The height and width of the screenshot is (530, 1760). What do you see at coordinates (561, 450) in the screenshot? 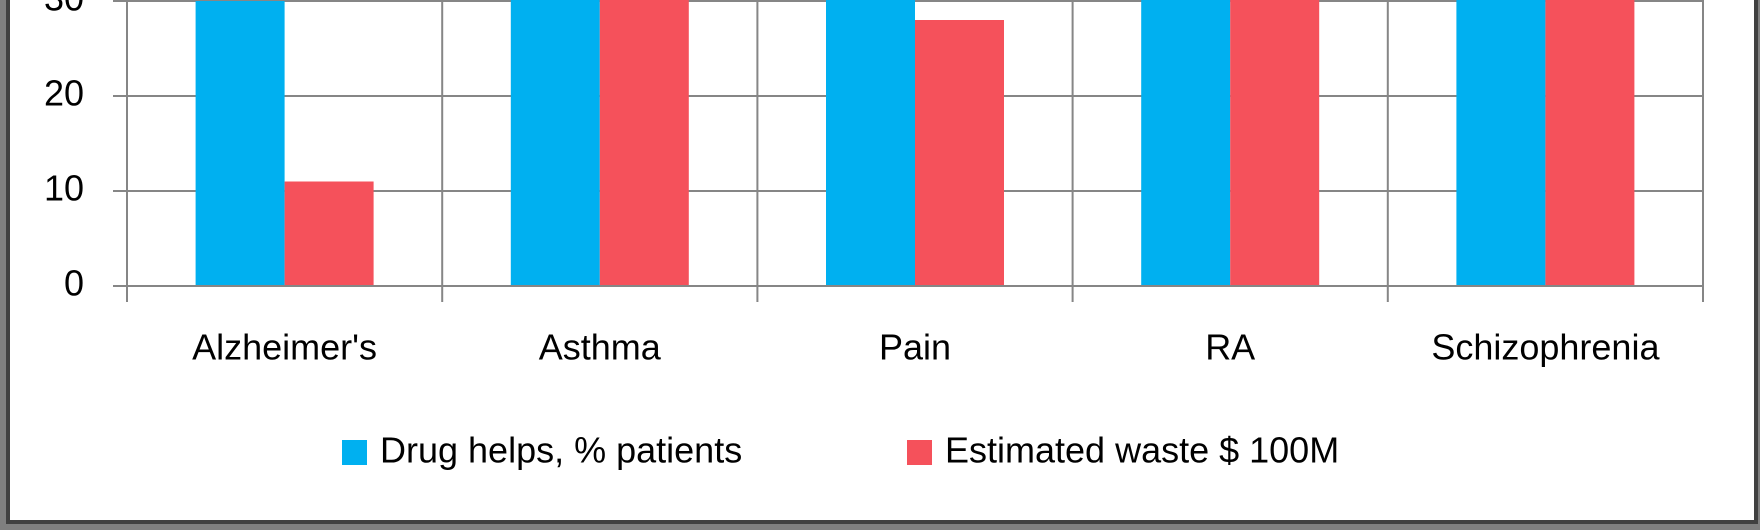
I see `legend-label: Drug helps, % patients` at bounding box center [561, 450].